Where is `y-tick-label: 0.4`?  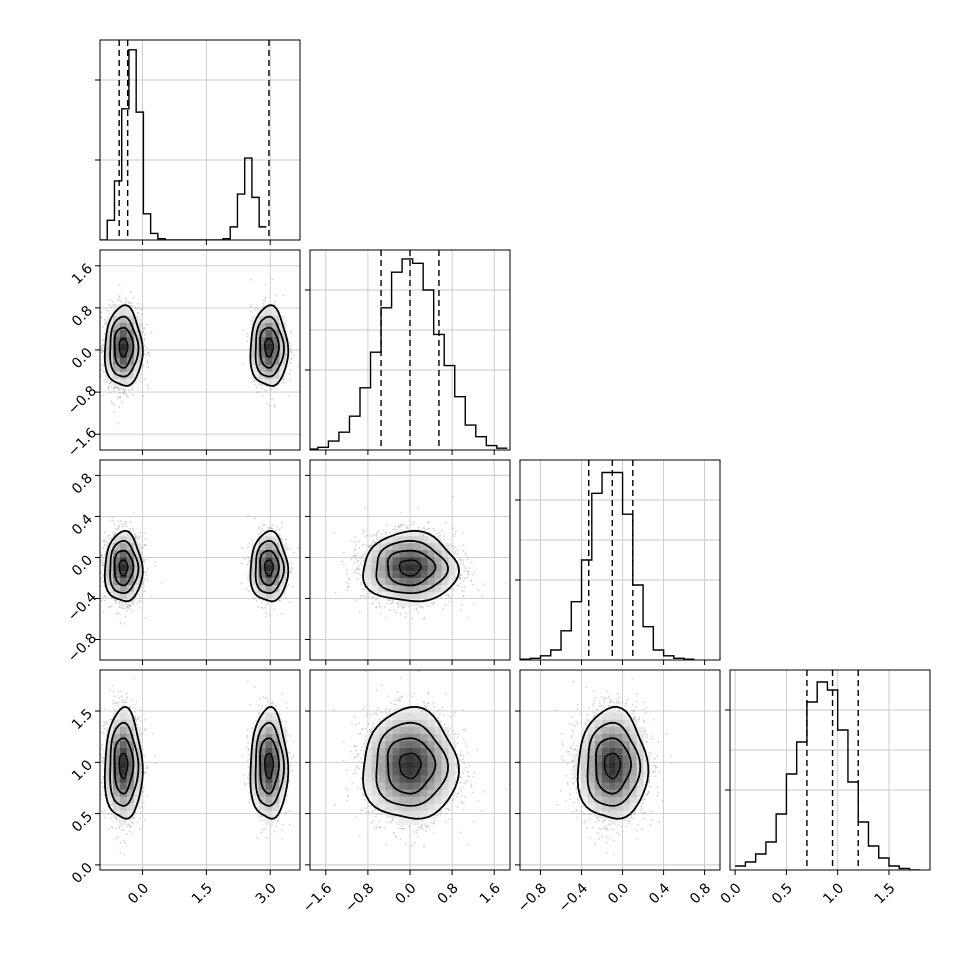 y-tick-label: 0.4 is located at coordinates (82, 524).